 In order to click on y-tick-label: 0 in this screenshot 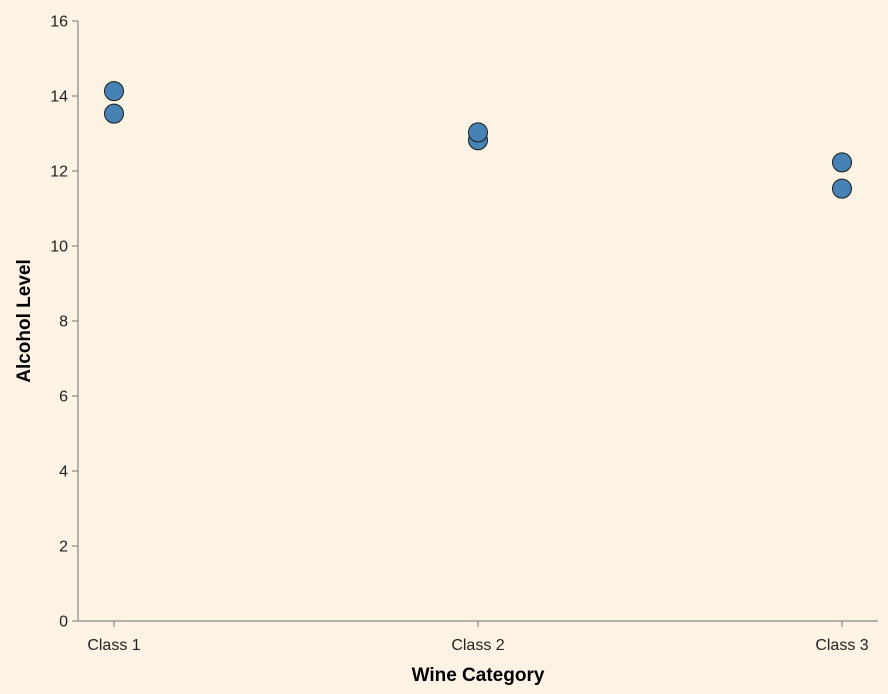, I will do `click(63, 622)`.